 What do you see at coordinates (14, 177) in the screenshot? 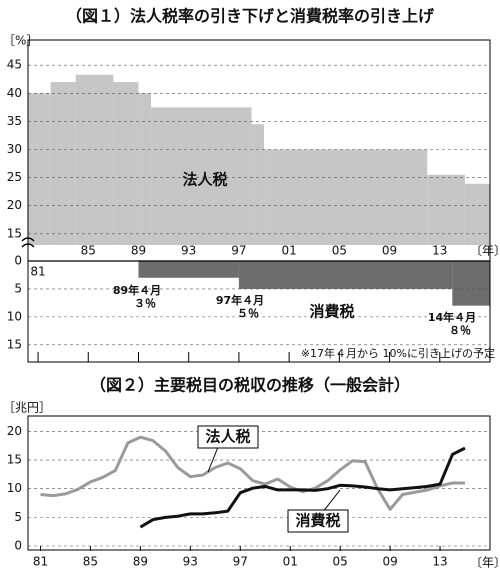
I see `y-tick-label: 25` at bounding box center [14, 177].